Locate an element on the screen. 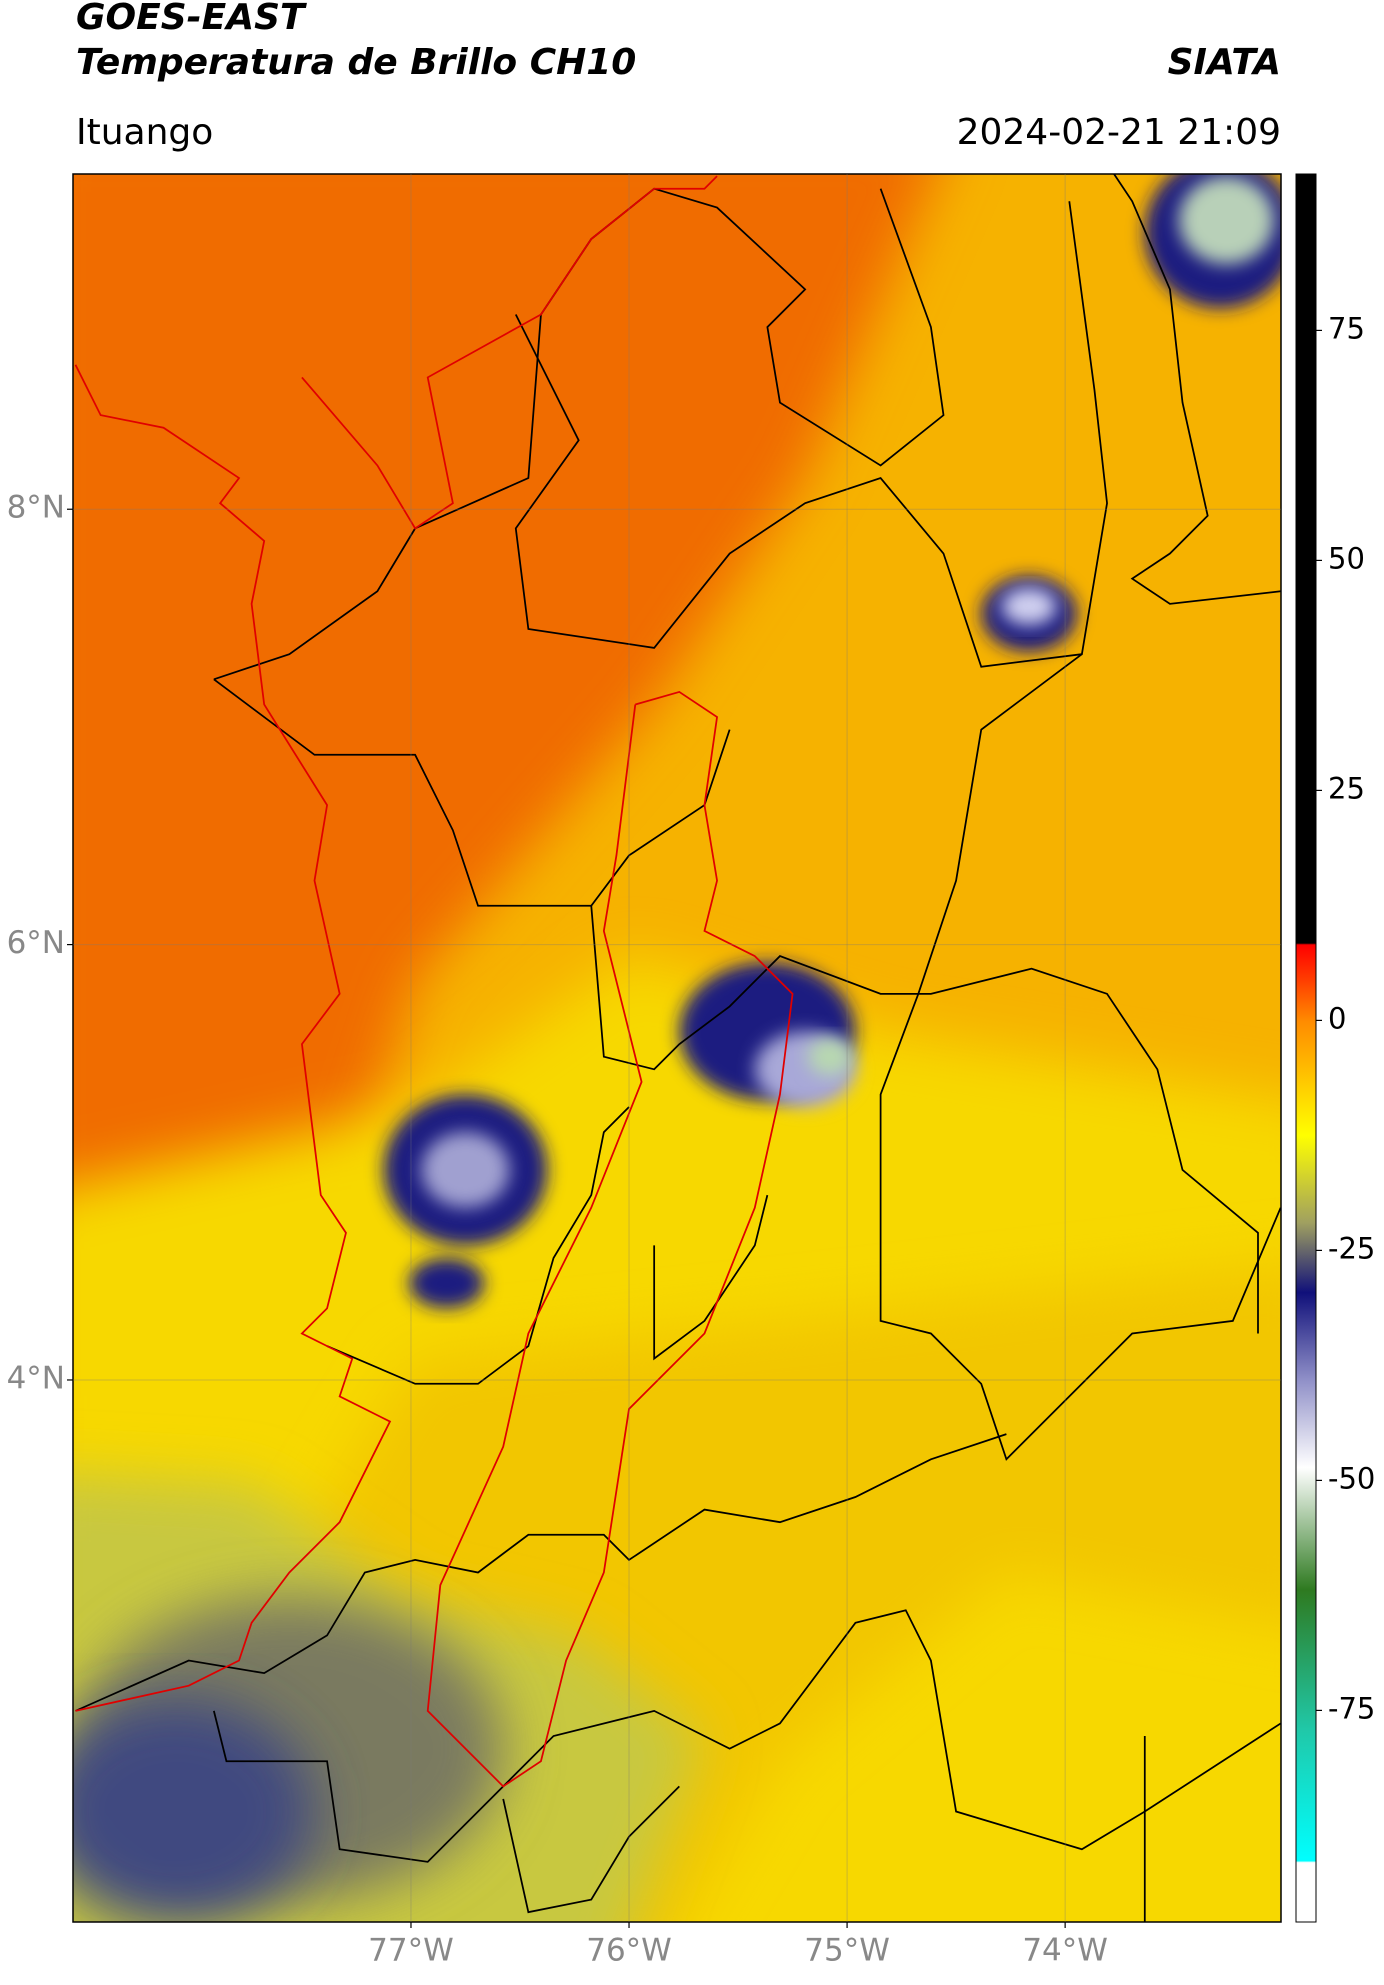 The image size is (1384, 1985). location: Ituango is located at coordinates (144, 132).